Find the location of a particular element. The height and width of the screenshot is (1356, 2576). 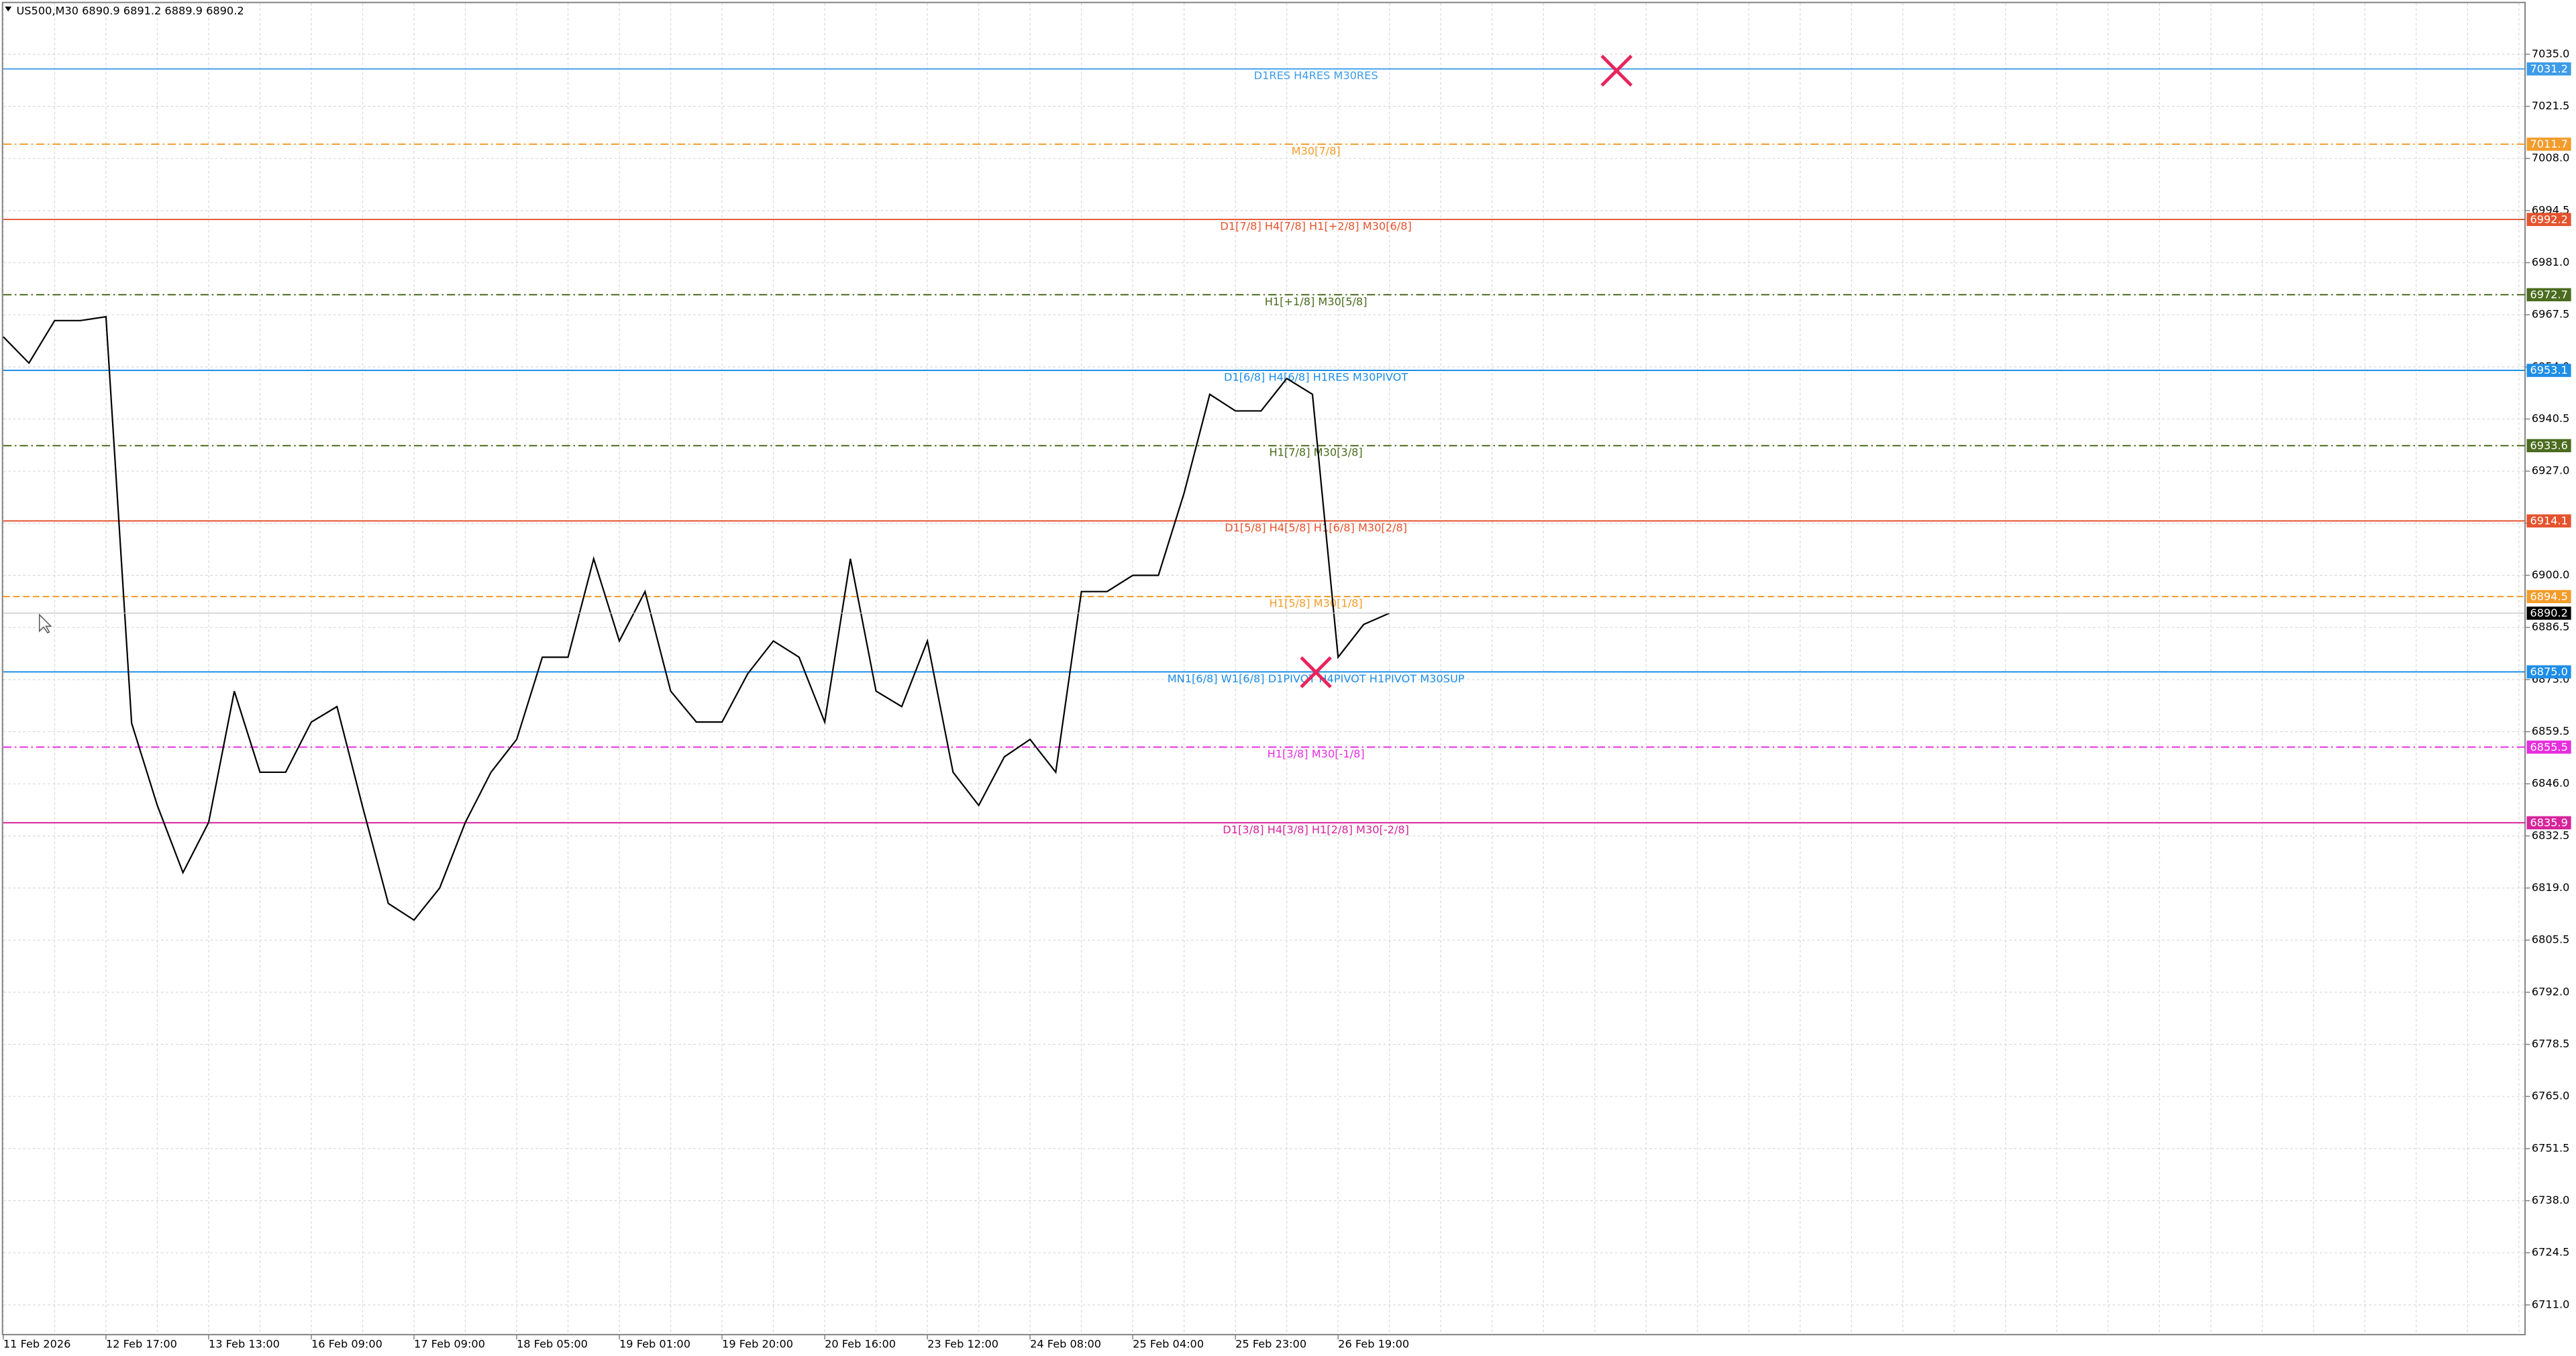

level-label: D1[5/8] H4[5/8] H1[6/8] M30[2/8] is located at coordinates (1316, 527).